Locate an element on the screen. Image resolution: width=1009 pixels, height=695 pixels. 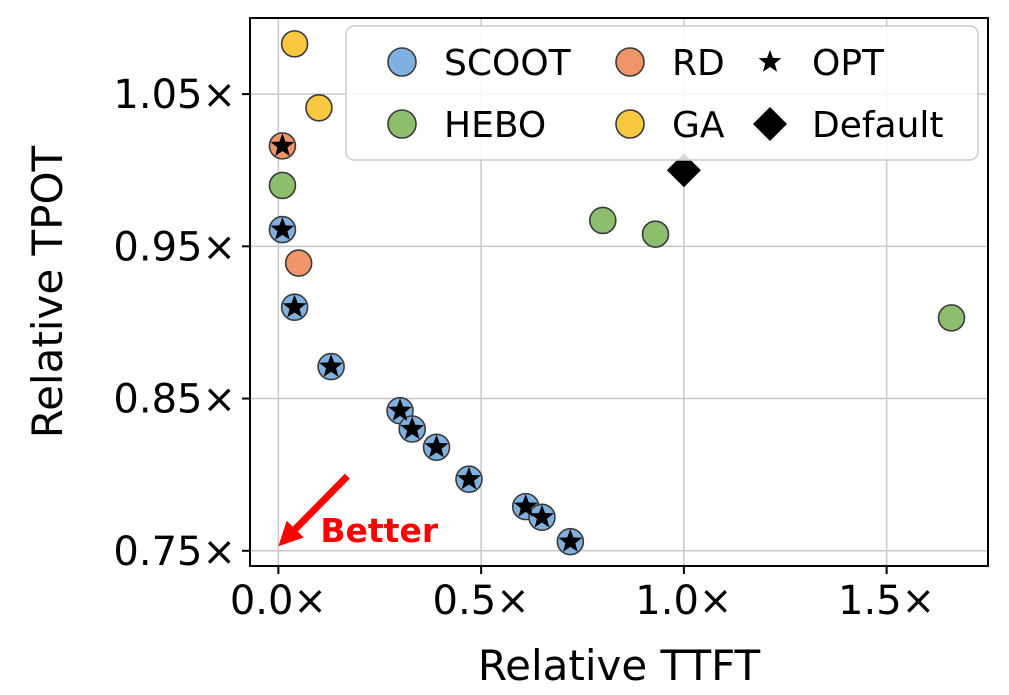
legend-marker-ga is located at coordinates (630, 124).